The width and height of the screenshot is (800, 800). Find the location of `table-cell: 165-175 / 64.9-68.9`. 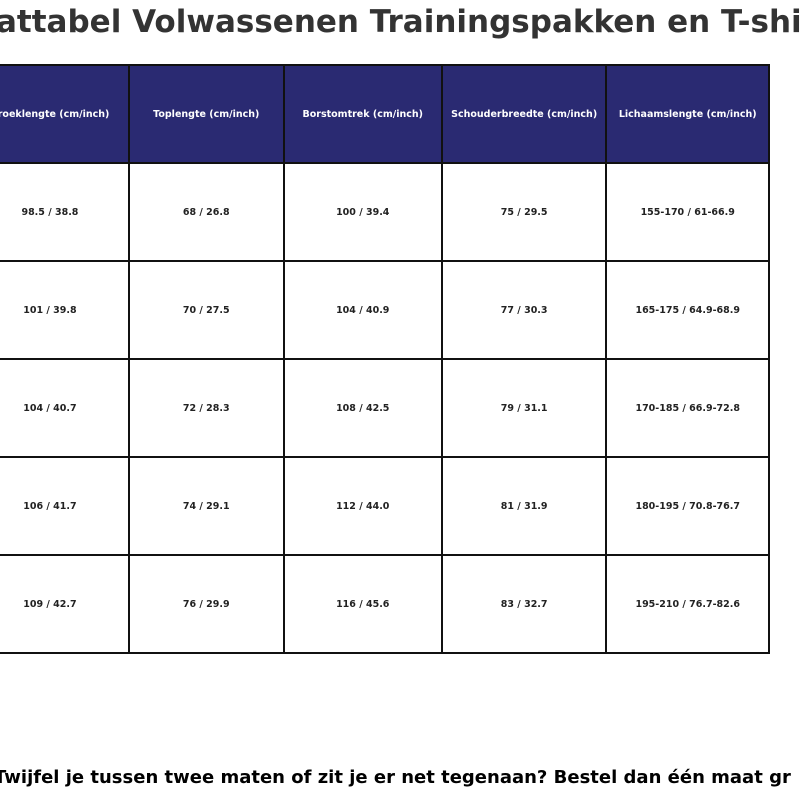

table-cell: 165-175 / 64.9-68.9 is located at coordinates (687, 310).